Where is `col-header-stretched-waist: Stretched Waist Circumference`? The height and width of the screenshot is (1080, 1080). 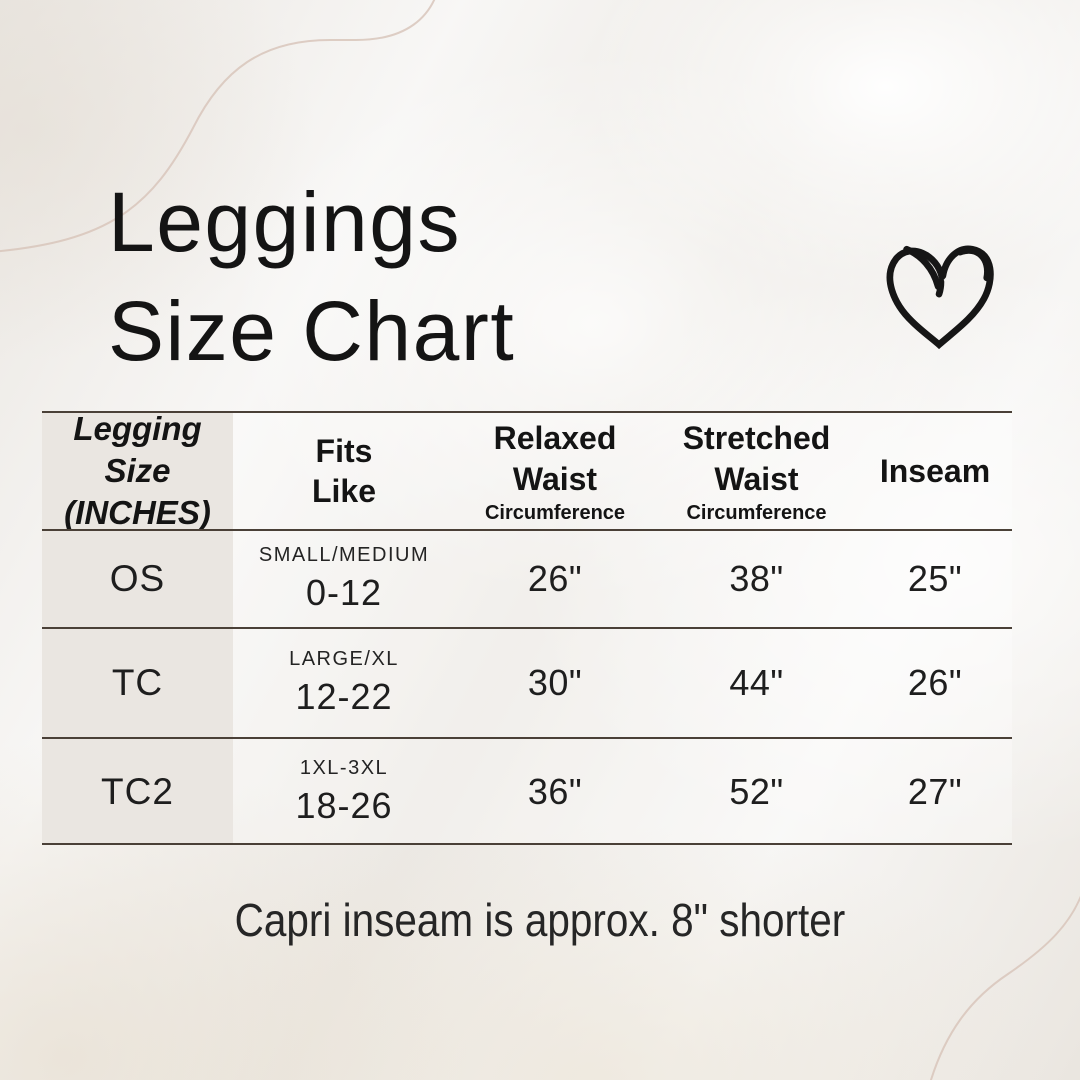
col-header-stretched-waist: Stretched Waist Circumference is located at coordinates (756, 471).